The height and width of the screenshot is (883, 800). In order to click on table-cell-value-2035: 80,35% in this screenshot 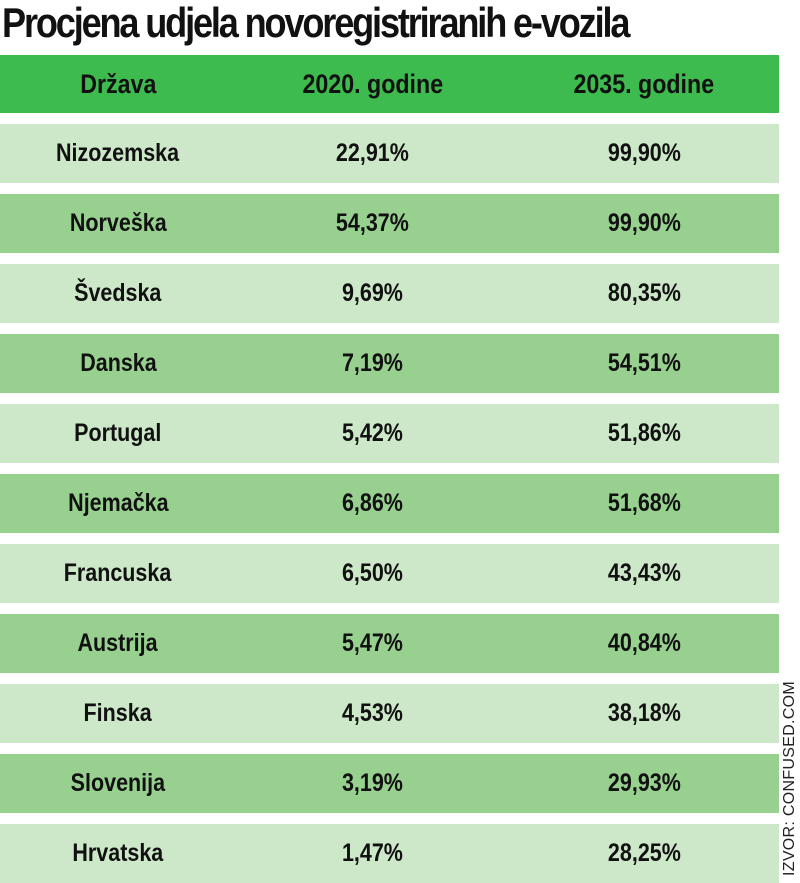, I will do `click(644, 293)`.